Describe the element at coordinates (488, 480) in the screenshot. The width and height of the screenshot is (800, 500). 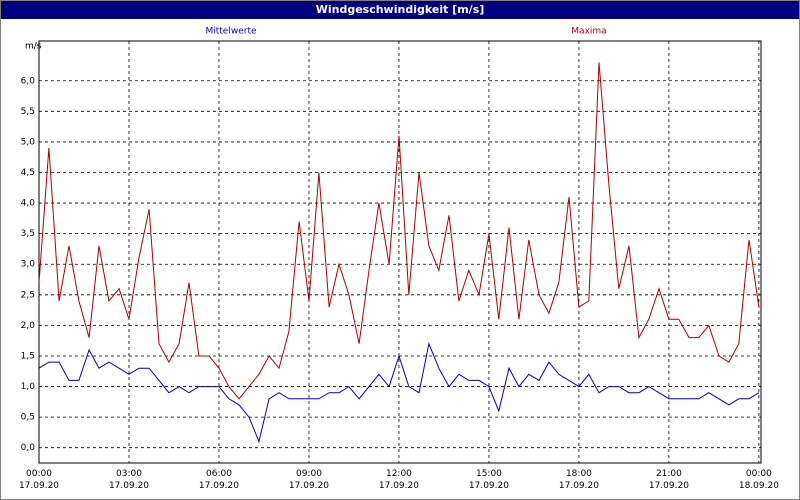
I see `x-tick-label: 15:00 17.09.20` at that location.